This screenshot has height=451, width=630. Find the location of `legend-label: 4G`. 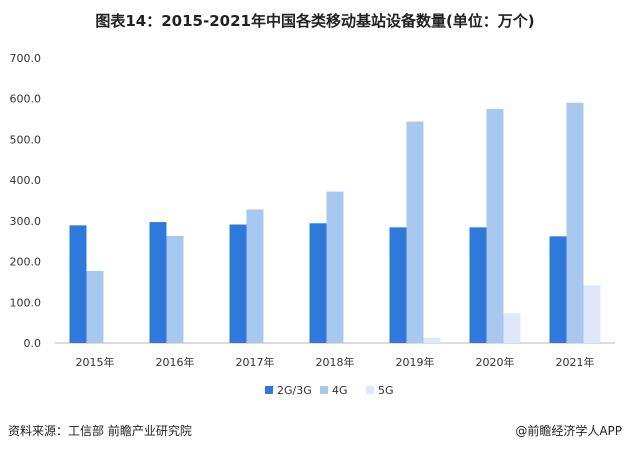

legend-label: 4G is located at coordinates (340, 390).